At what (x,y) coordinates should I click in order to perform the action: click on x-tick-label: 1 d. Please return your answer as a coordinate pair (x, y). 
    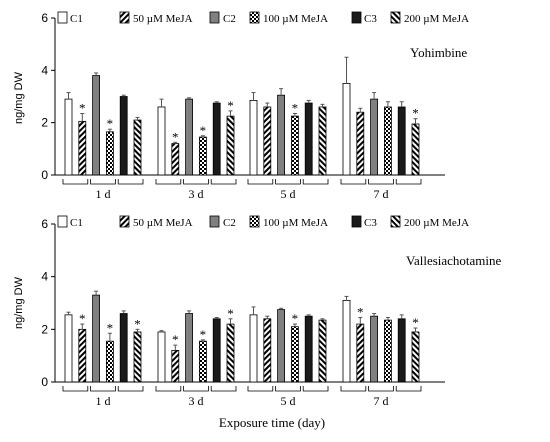
    Looking at the image, I should click on (103, 194).